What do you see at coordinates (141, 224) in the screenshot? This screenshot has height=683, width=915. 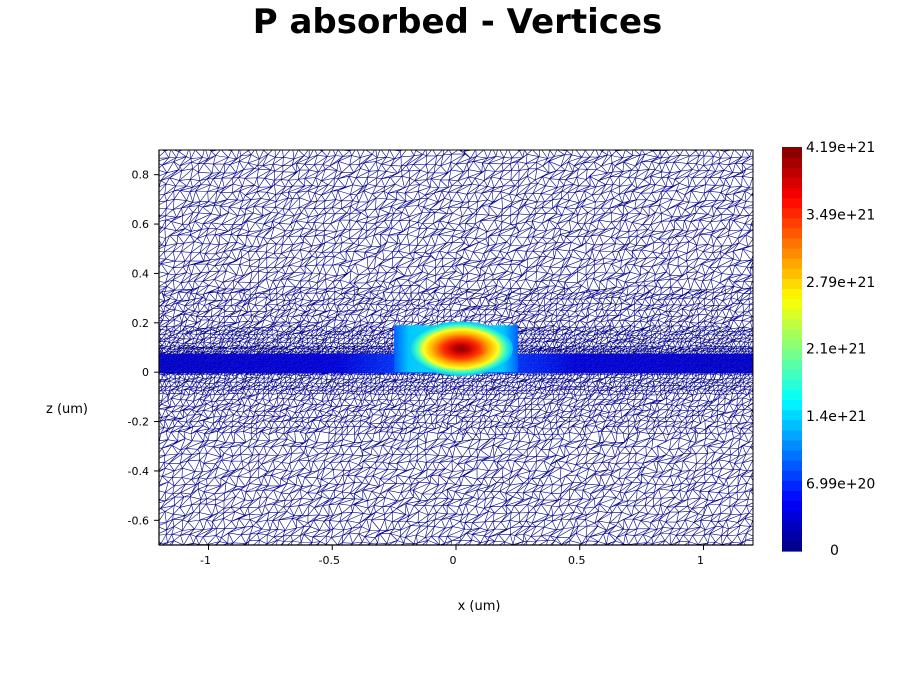 I see `y-tick-label: 0.6` at bounding box center [141, 224].